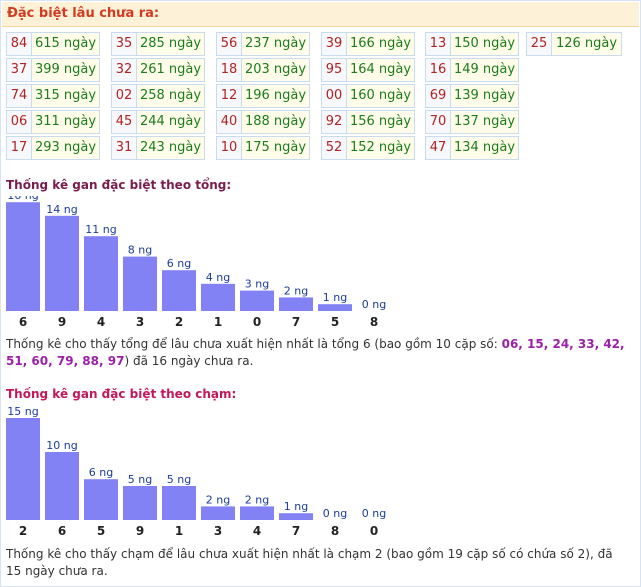 This screenshot has width=641, height=587. Describe the element at coordinates (19, 96) in the screenshot. I see `pair-number: 74` at that location.